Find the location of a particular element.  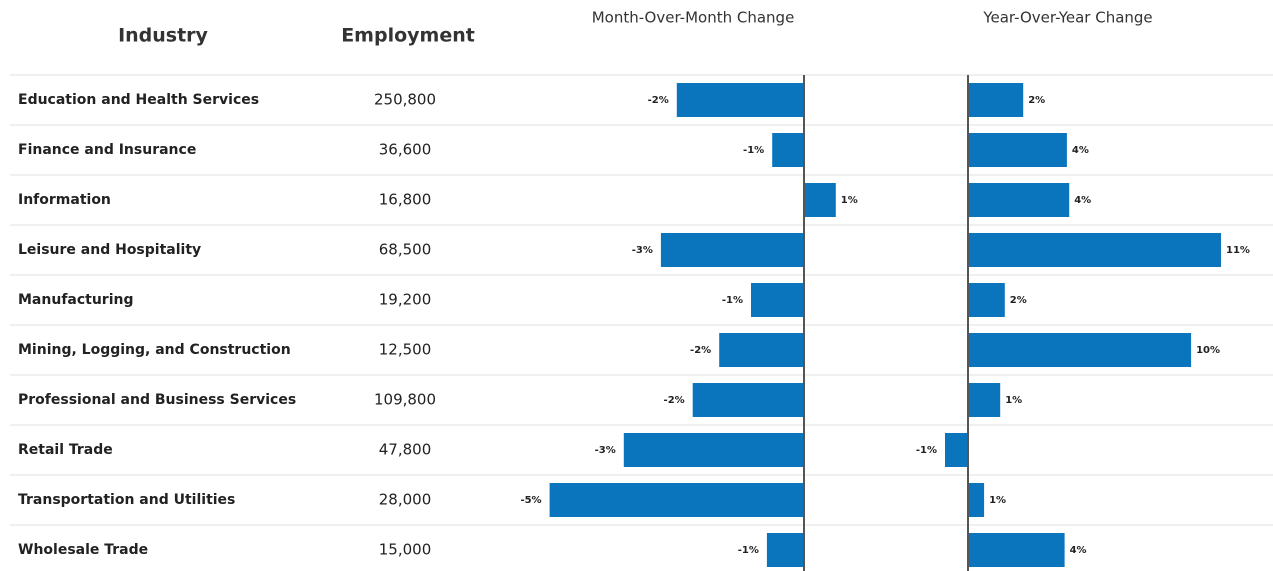

employment: 12,500 is located at coordinates (405, 350).